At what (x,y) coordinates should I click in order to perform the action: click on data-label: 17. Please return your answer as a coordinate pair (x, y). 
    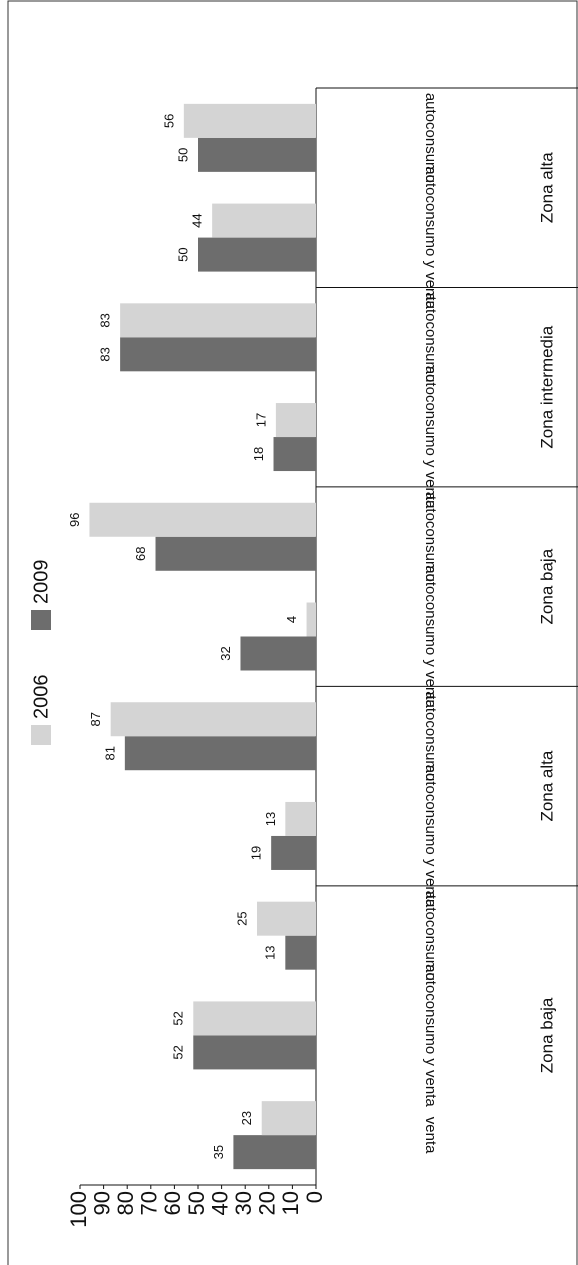
    Looking at the image, I should click on (260, 420).